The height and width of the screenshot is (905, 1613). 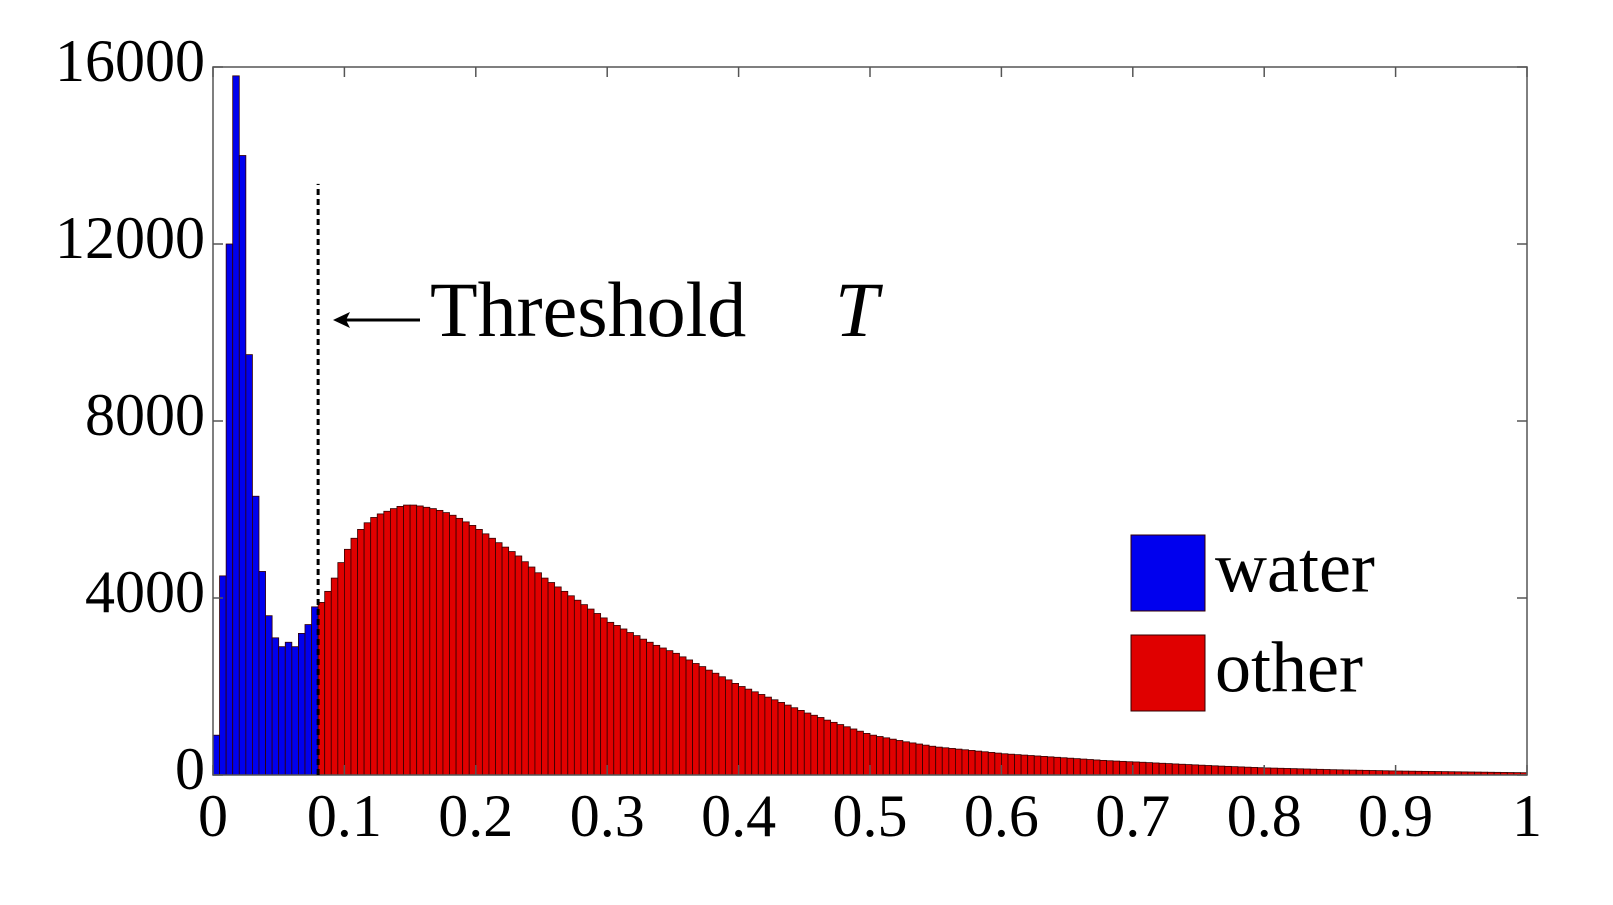 I want to click on y-tick-label: 12000, so click(x=130, y=238).